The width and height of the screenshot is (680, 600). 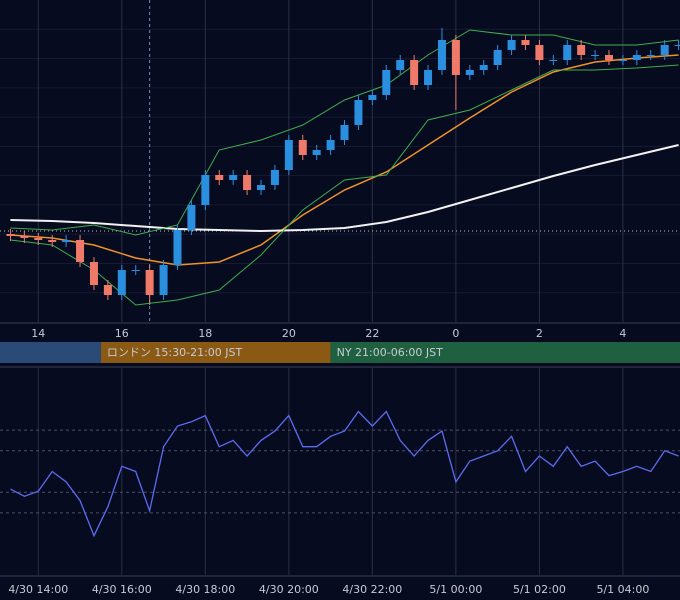 I want to click on x-tick-label: 4/30 16:00, so click(x=122, y=589).